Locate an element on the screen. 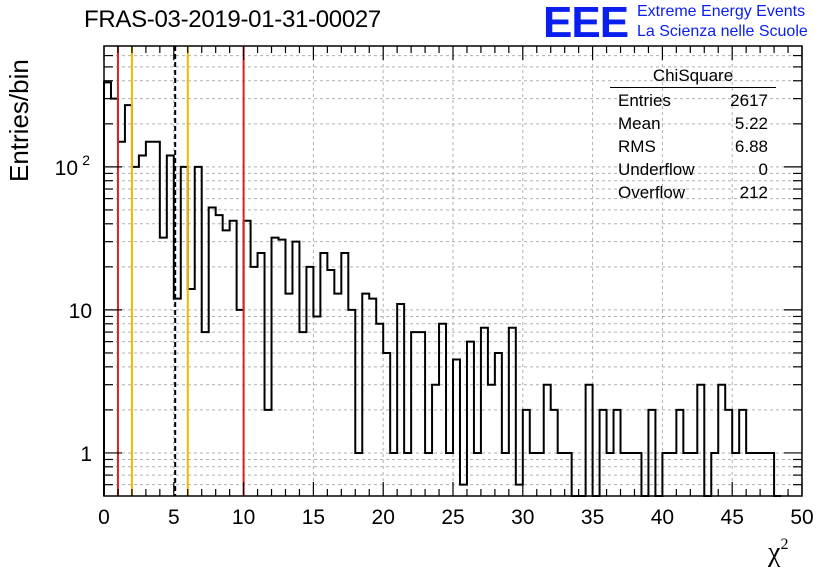 Image resolution: width=836 pixels, height=572 pixels. stats-label: Underflow is located at coordinates (656, 169).